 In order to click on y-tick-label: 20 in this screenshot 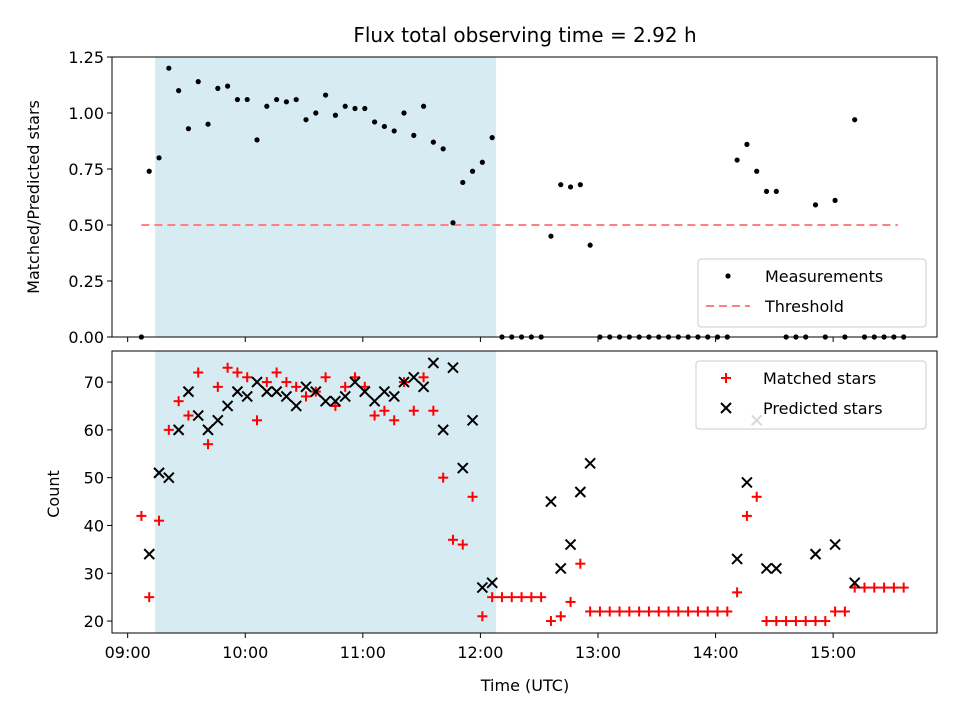, I will do `click(94, 621)`.